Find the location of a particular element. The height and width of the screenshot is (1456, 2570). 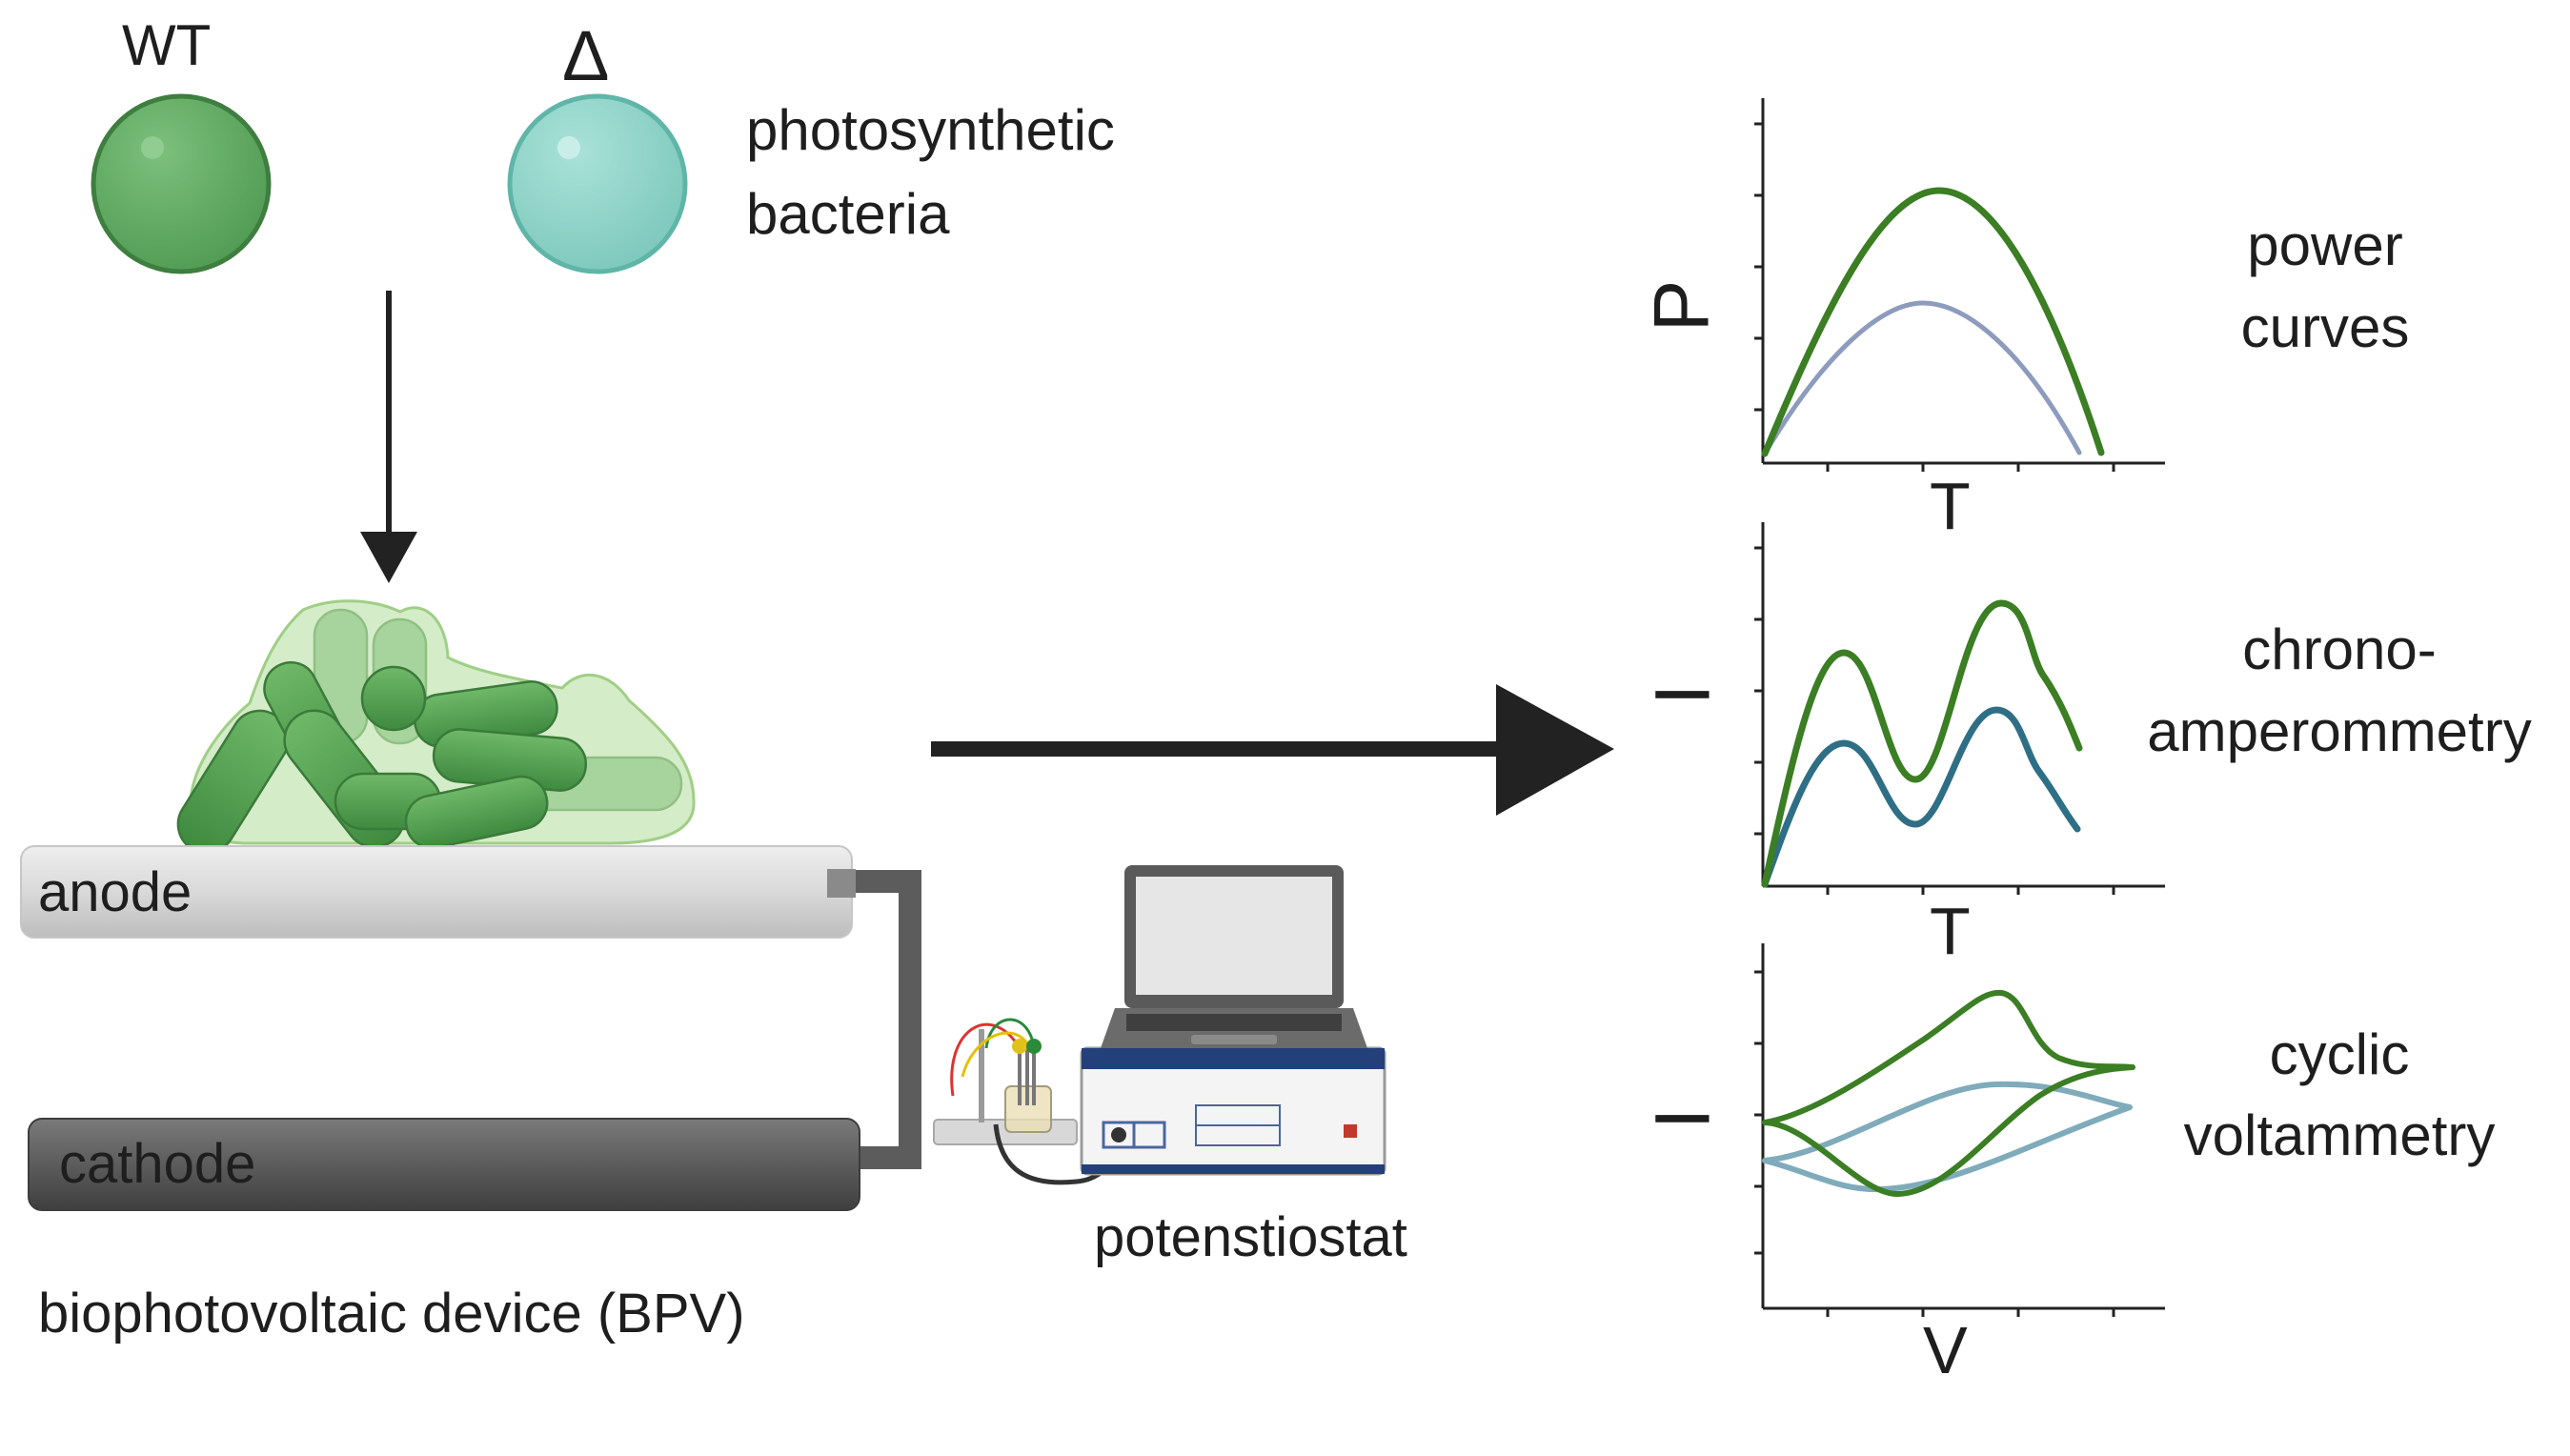

potentiostat-label: potenstiostat is located at coordinates (1250, 1237).